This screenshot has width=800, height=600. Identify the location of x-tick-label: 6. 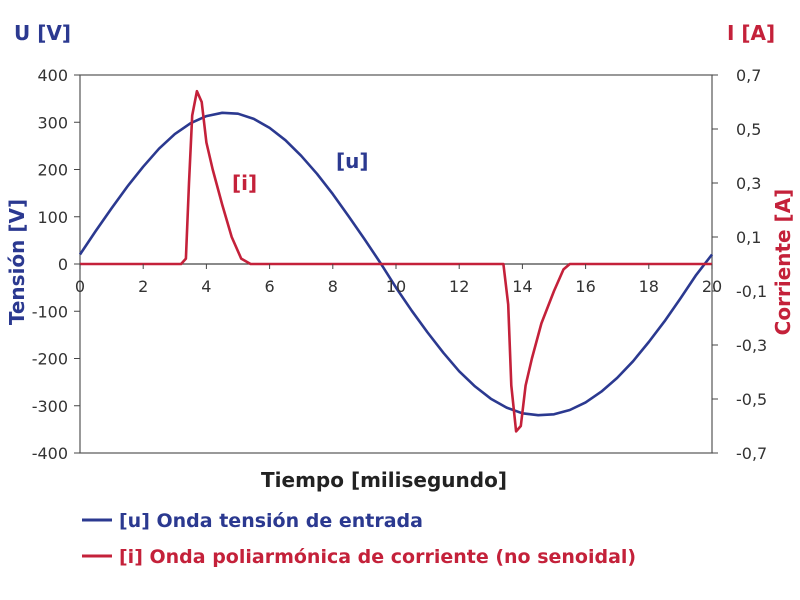
(270, 286).